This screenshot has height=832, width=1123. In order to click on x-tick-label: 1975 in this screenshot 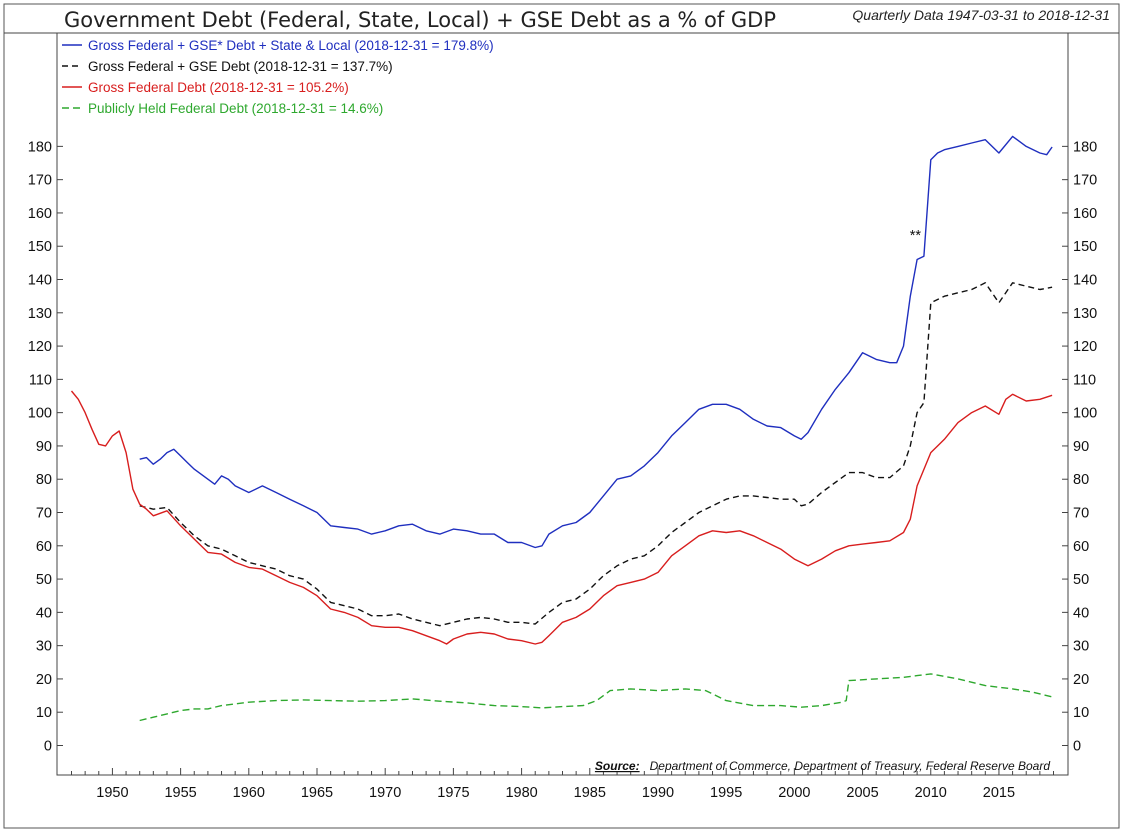, I will do `click(453, 793)`.